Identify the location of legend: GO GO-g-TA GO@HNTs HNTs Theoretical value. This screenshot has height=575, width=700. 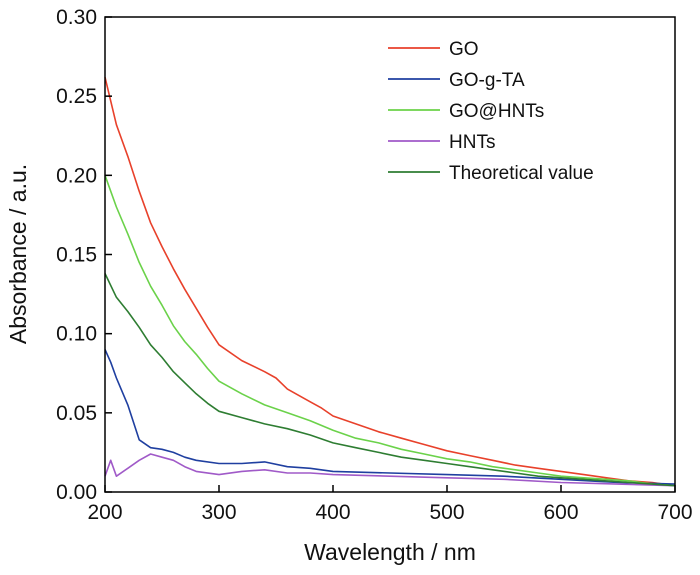
(491, 111).